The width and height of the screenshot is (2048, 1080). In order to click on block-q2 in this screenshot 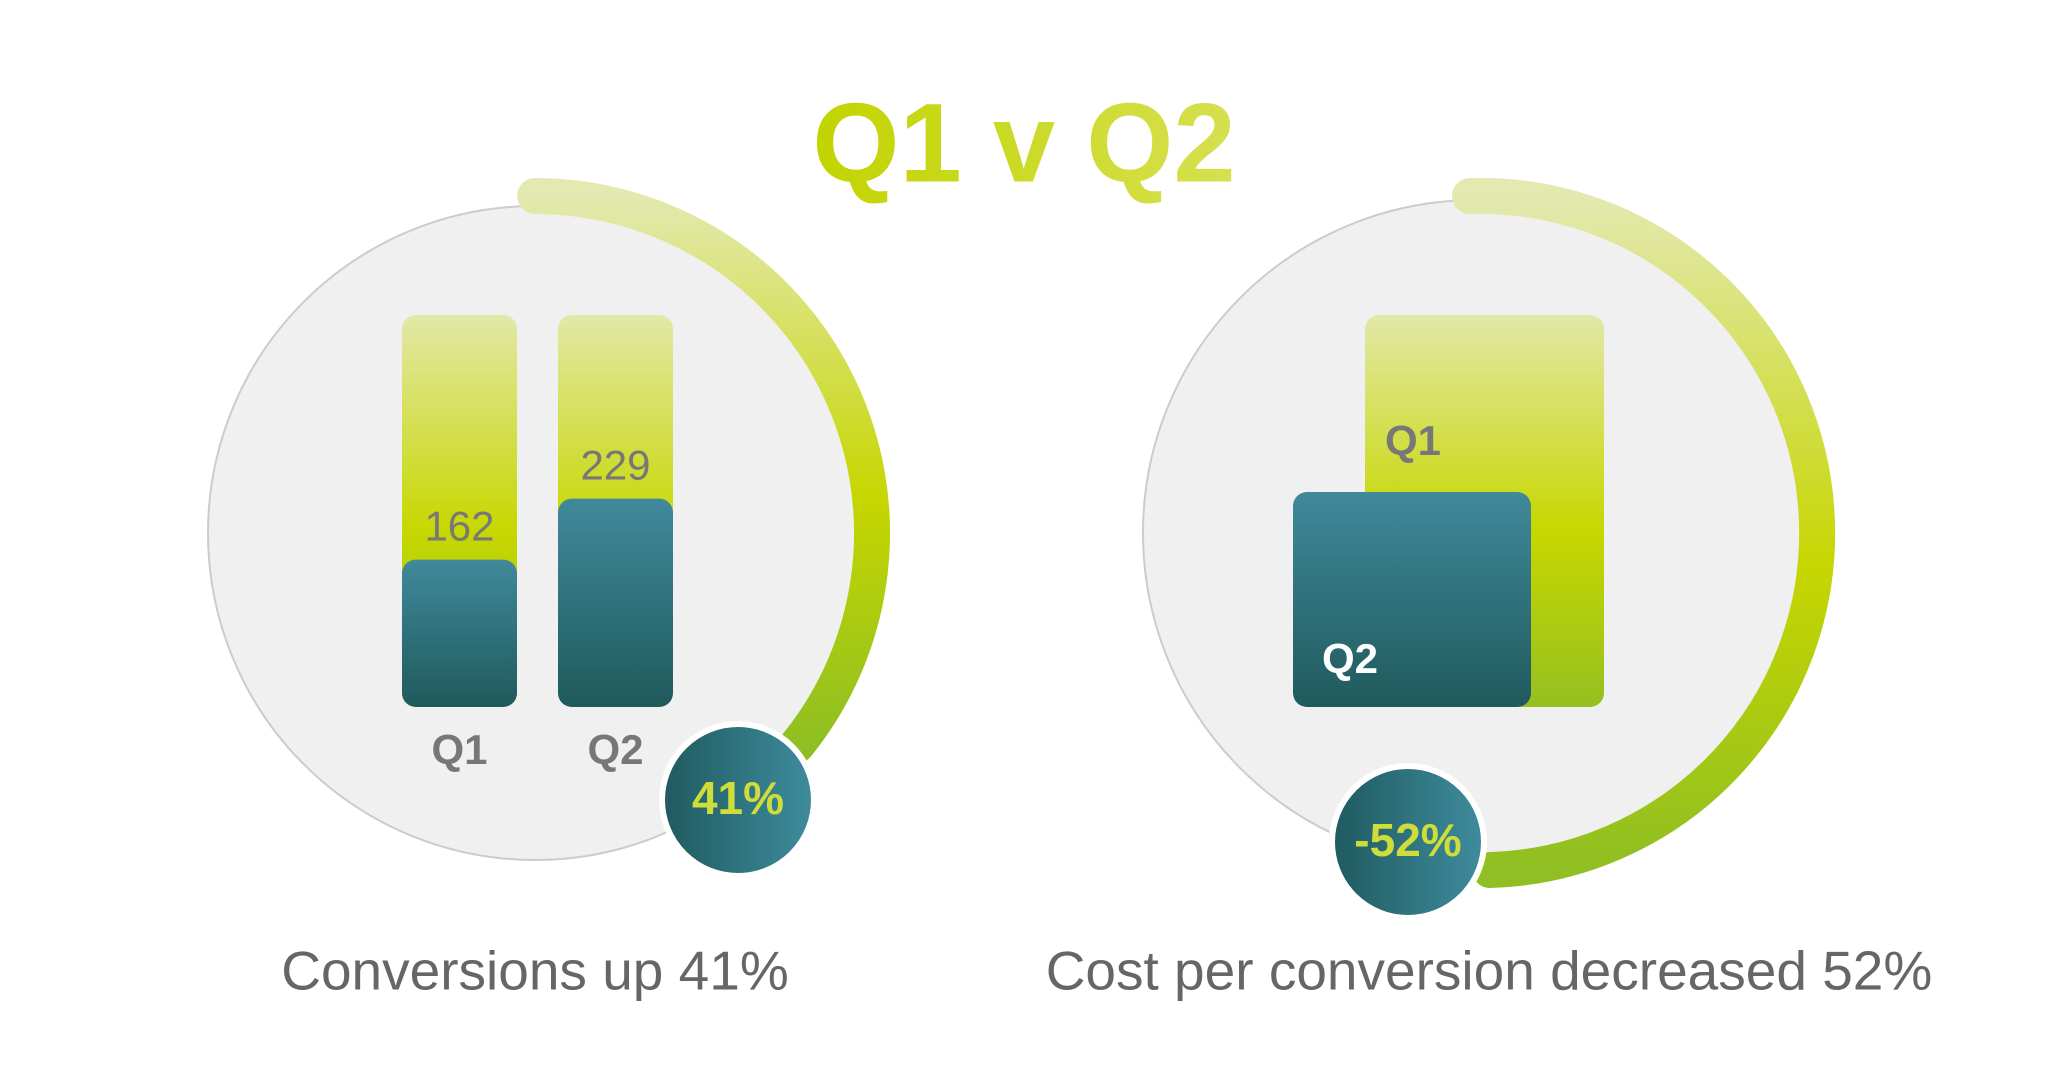, I will do `click(1412, 599)`.